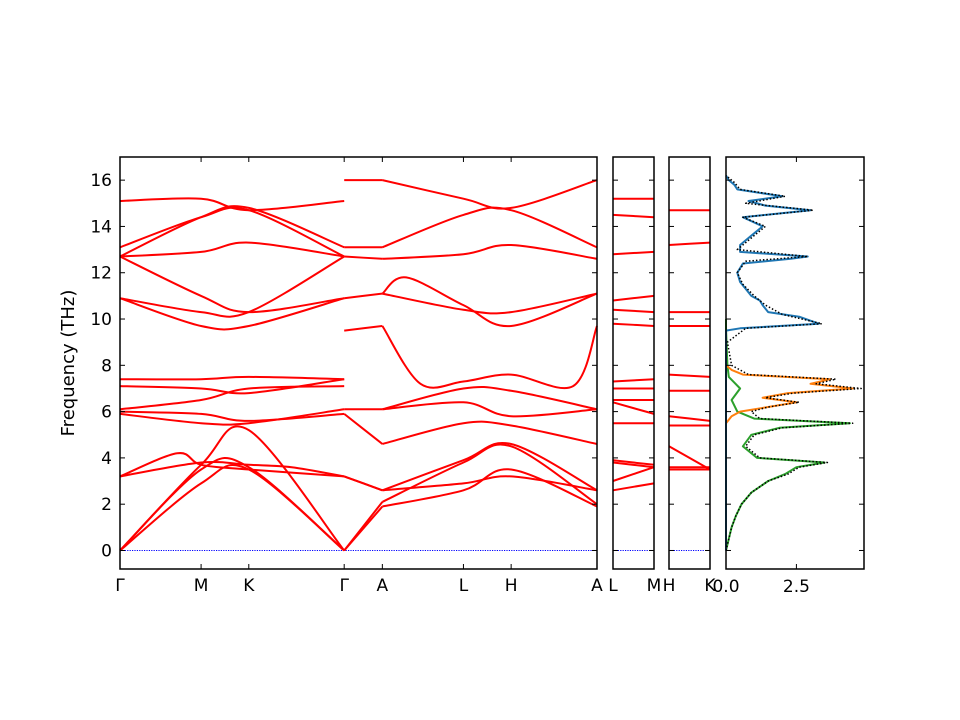 The width and height of the screenshot is (960, 720). Describe the element at coordinates (106, 459) in the screenshot. I see `y-tick-label: 4` at that location.